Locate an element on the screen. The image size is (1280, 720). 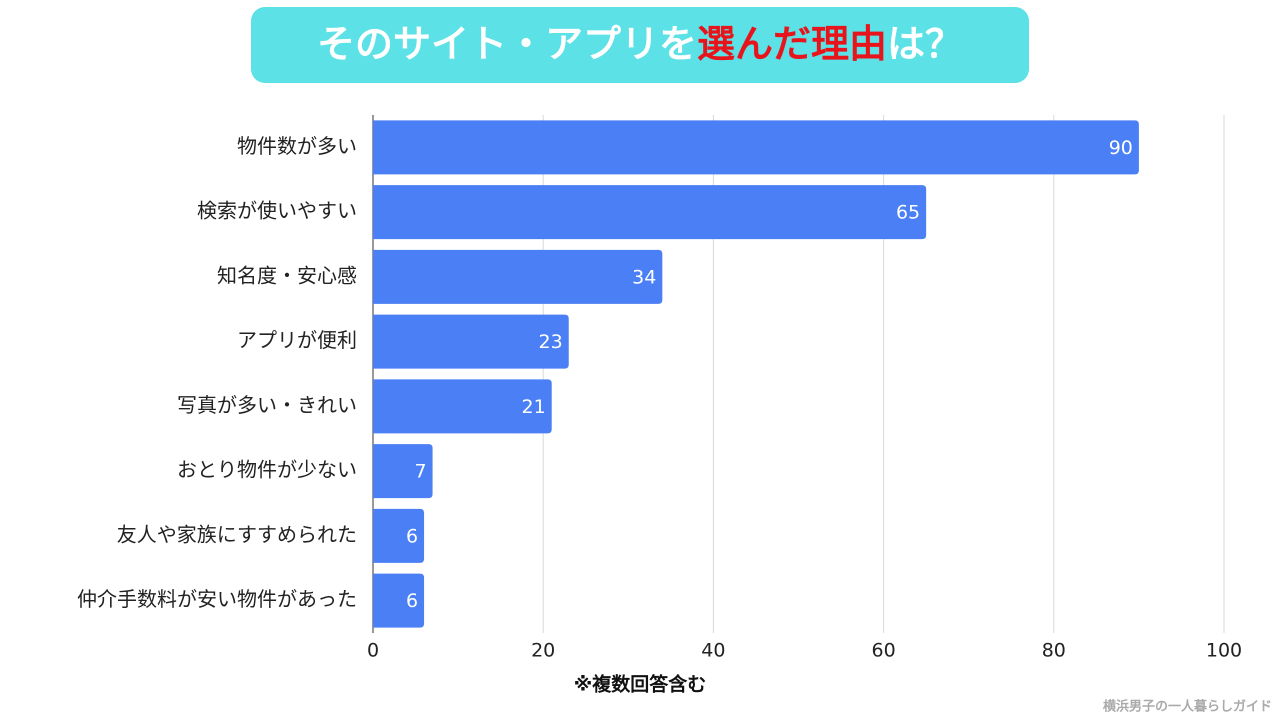
y-tick-label: 友人や家族にすすめられた is located at coordinates (237, 534).